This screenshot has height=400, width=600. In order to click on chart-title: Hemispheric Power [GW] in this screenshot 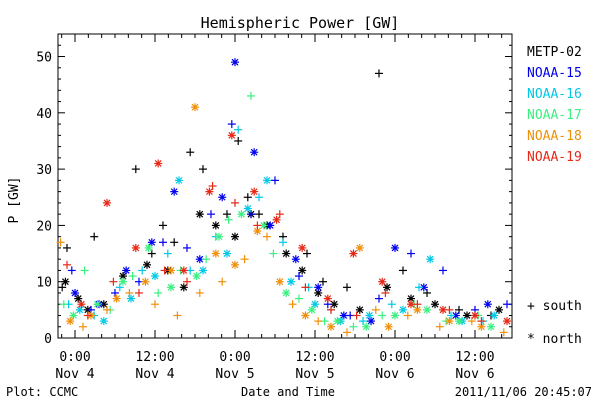, I will do `click(300, 23)`.